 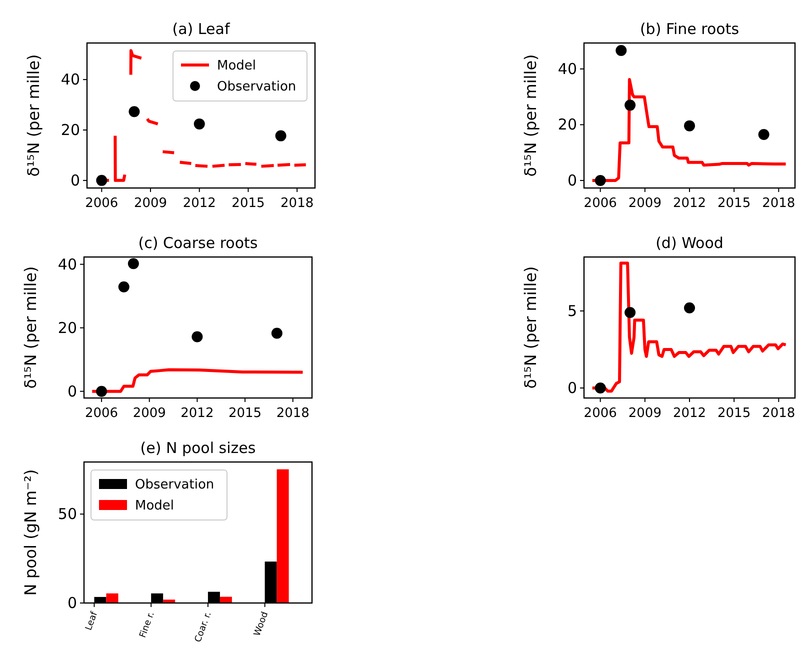 I want to click on x-tick-label: Leaf, so click(x=92, y=621).